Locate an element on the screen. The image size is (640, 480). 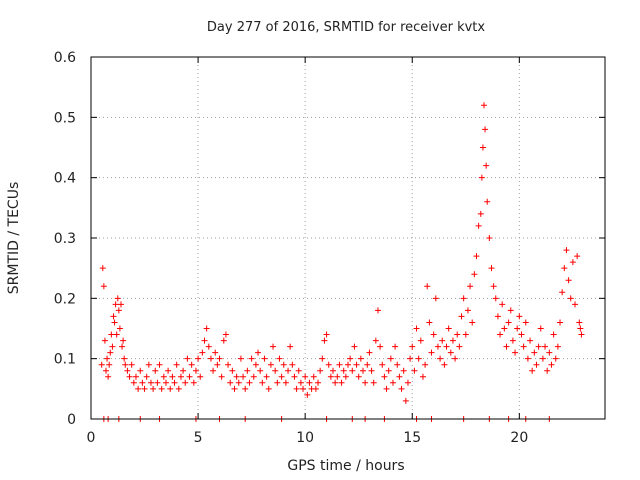
y-tick-label: 0.6 is located at coordinates (65, 58).